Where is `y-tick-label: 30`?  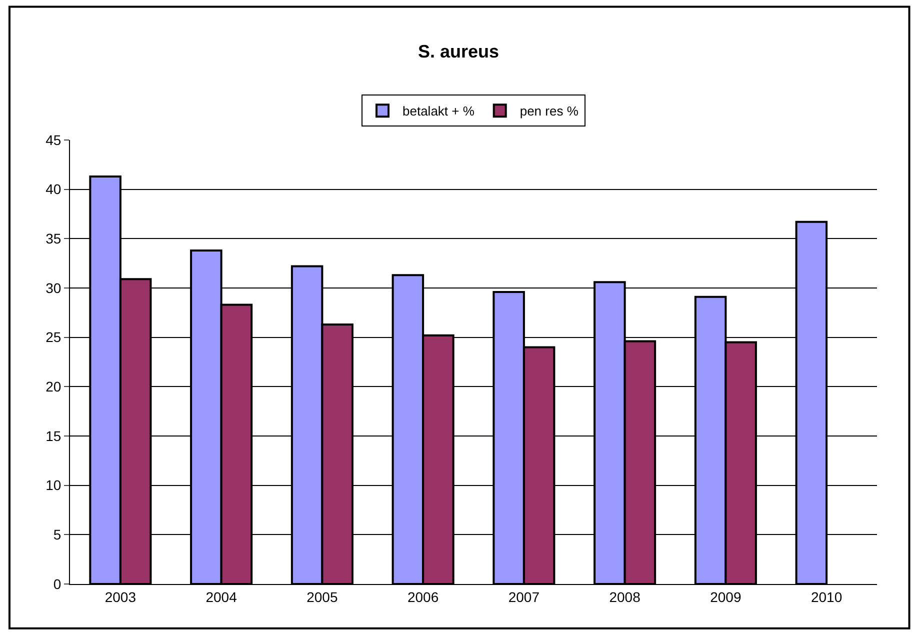
y-tick-label: 30 is located at coordinates (54, 288).